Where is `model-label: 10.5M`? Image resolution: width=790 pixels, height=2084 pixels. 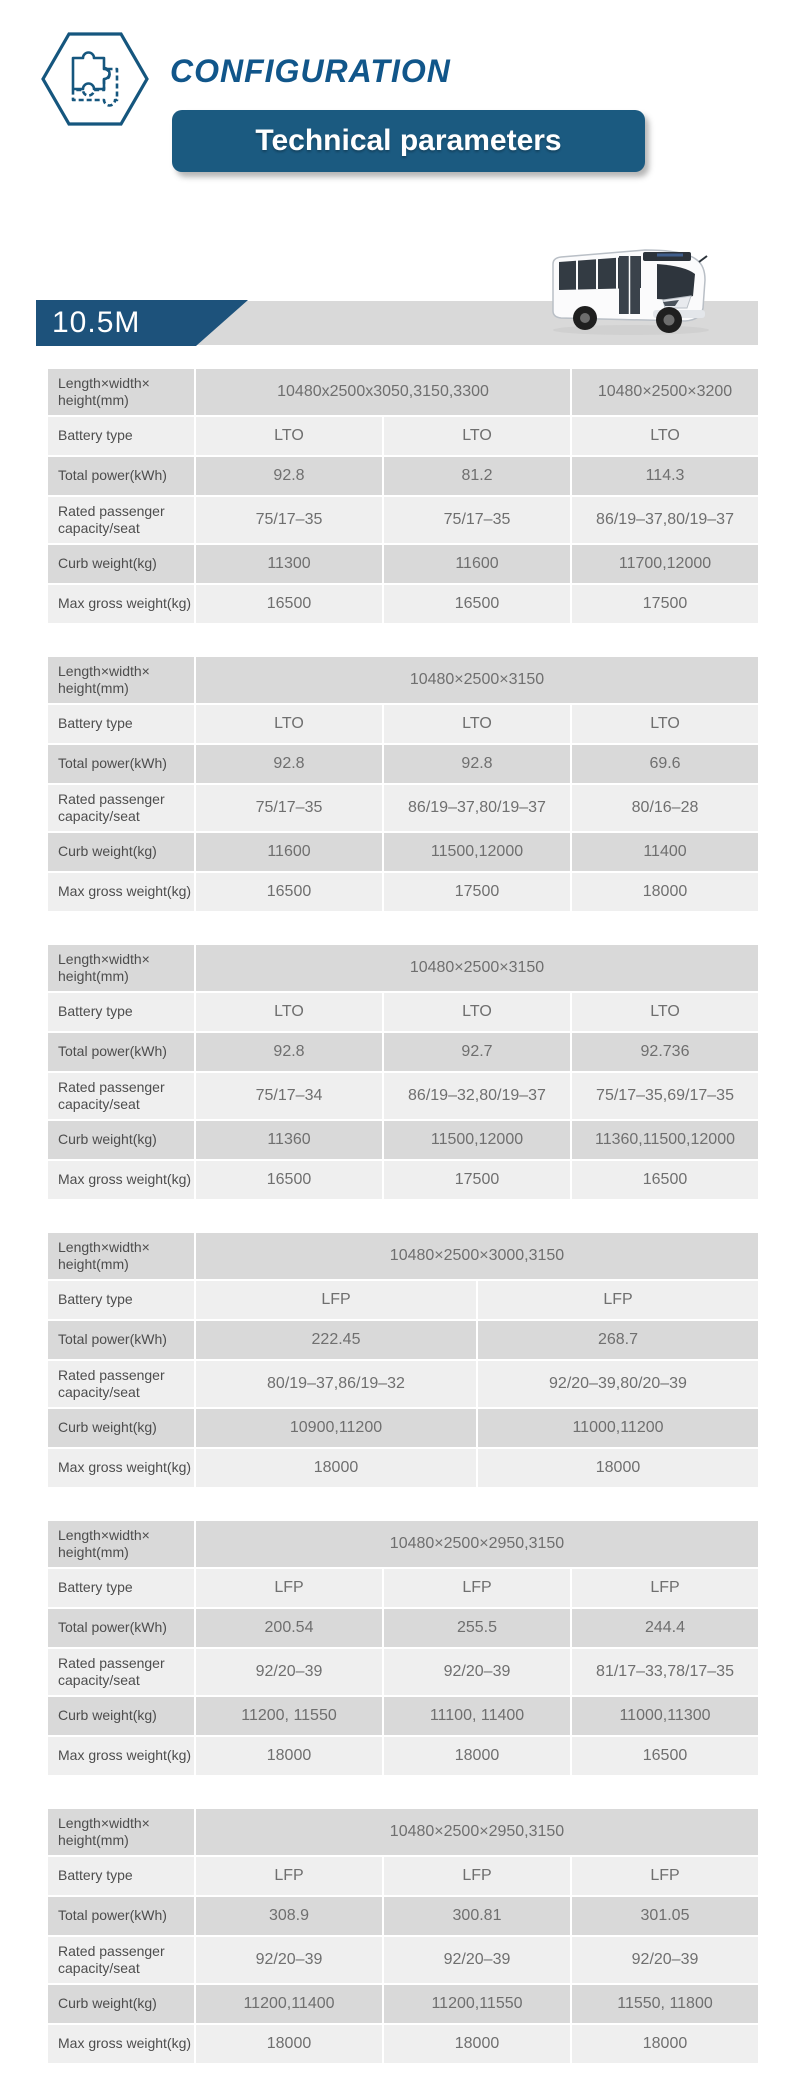
model-label: 10.5M is located at coordinates (96, 322).